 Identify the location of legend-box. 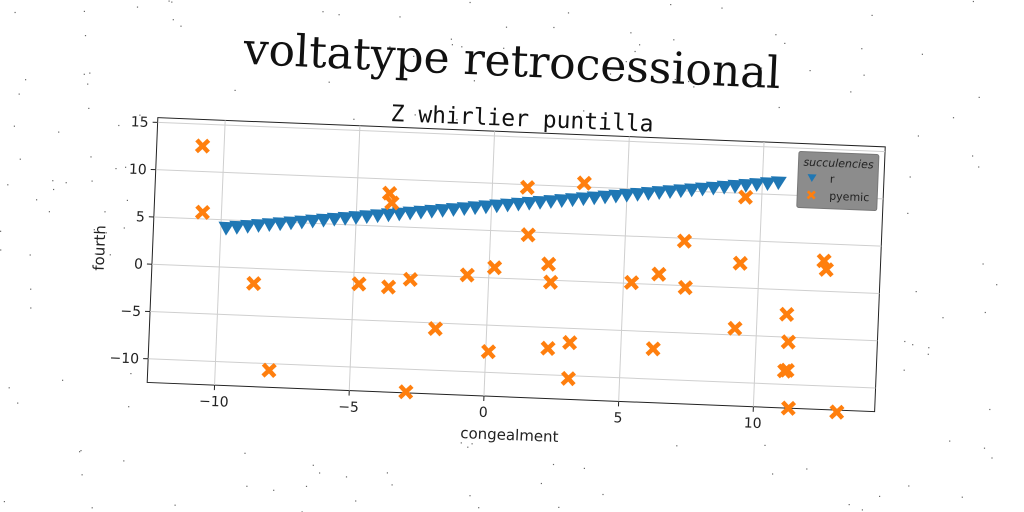
(838, 181).